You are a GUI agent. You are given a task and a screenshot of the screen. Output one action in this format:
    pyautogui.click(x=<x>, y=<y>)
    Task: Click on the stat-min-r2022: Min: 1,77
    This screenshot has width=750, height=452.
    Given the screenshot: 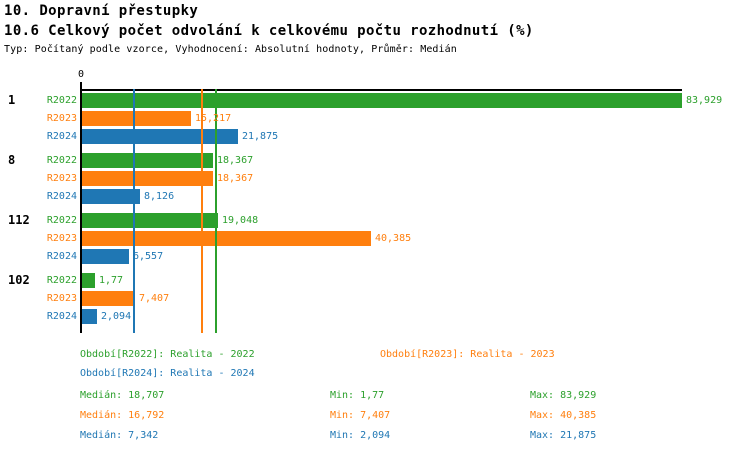 What is the action you would take?
    pyautogui.click(x=357, y=395)
    